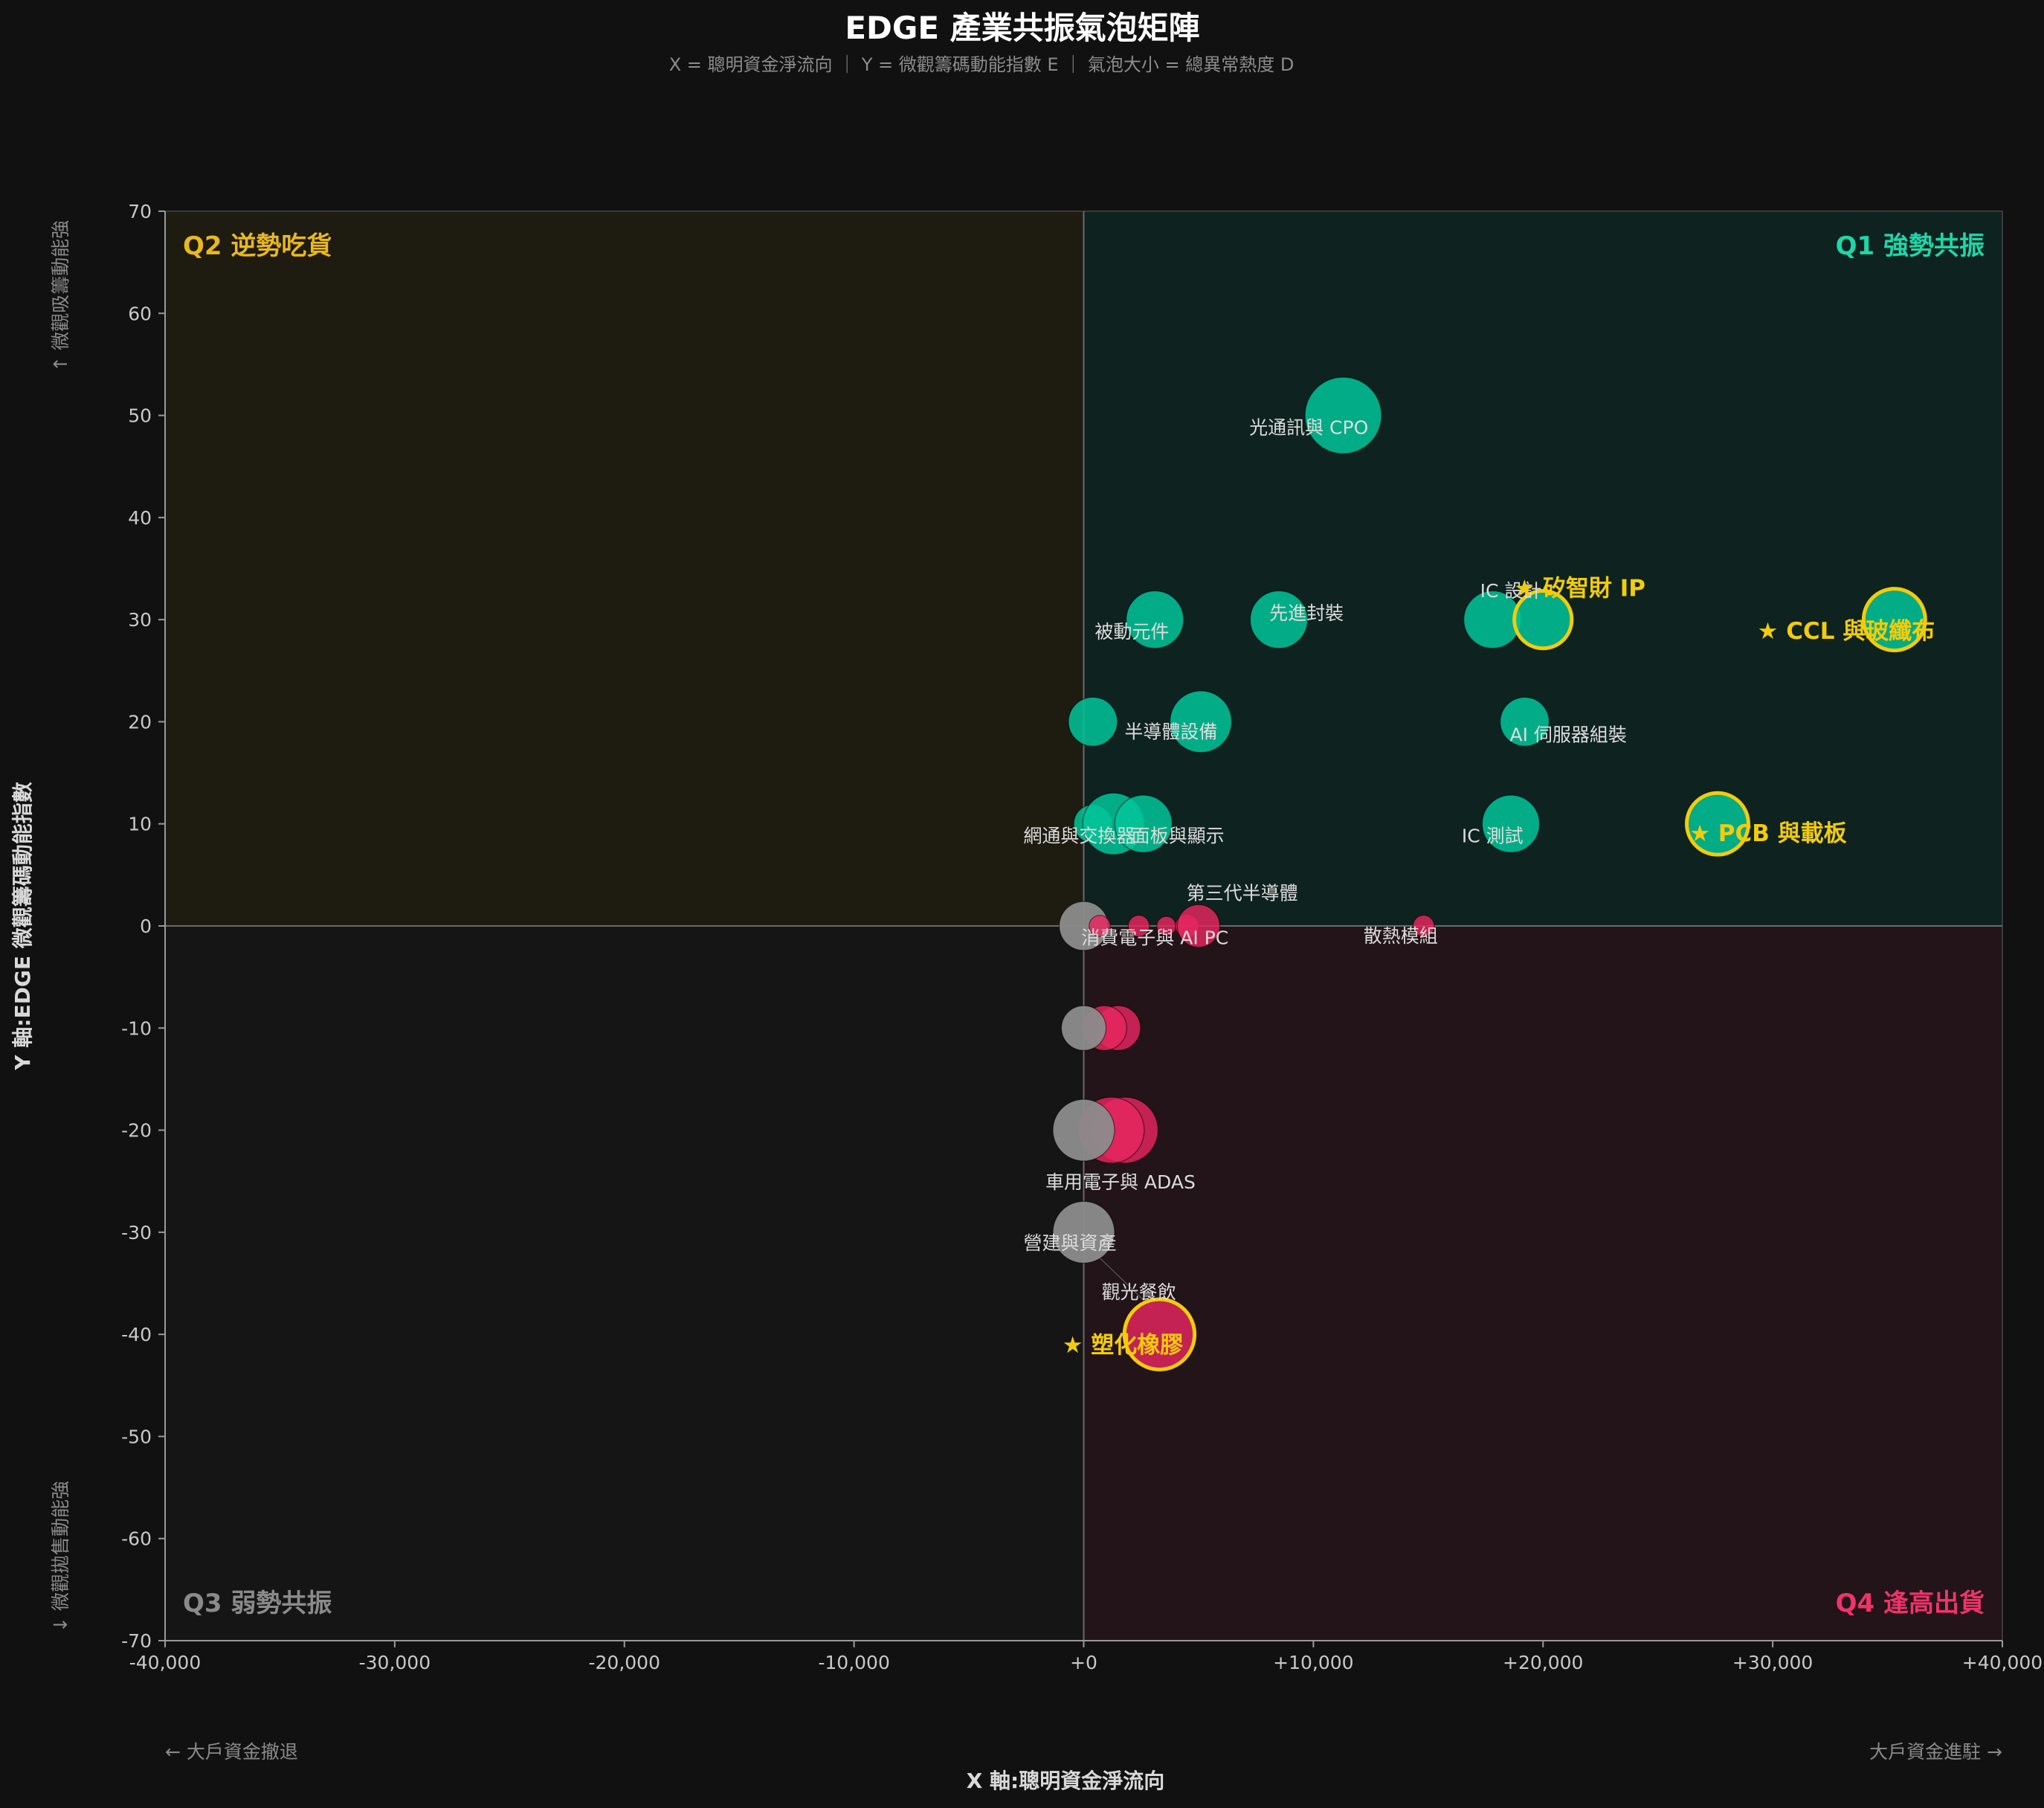 This screenshot has width=2044, height=1808. Describe the element at coordinates (1543, 1662) in the screenshot. I see `x-tick-label: +20,000` at that location.